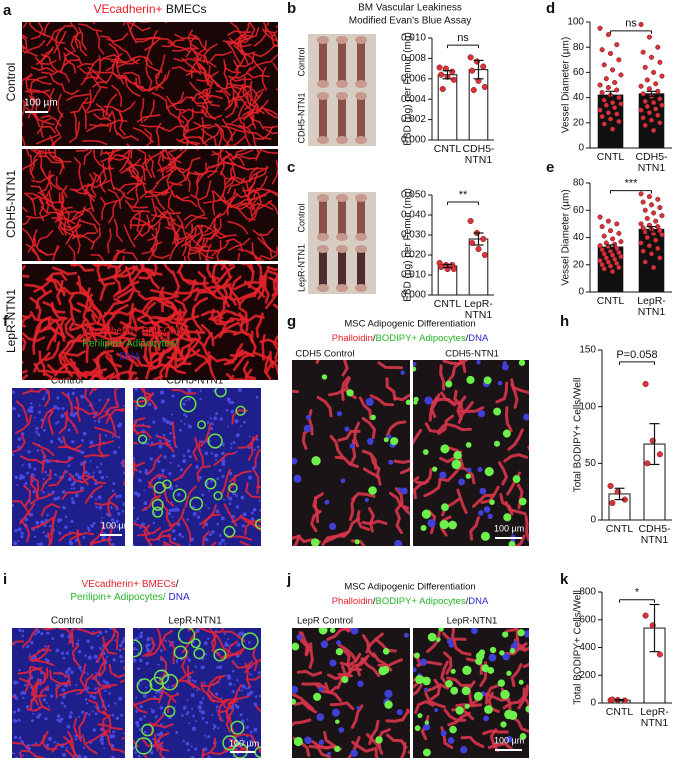  Describe the element at coordinates (632, 184) in the screenshot. I see `annotation: ***` at that location.